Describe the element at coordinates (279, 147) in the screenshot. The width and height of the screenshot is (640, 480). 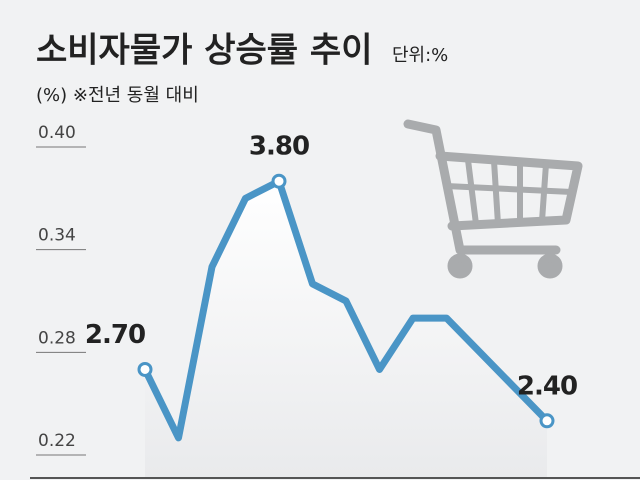
I see `value-label: 3.80` at that location.